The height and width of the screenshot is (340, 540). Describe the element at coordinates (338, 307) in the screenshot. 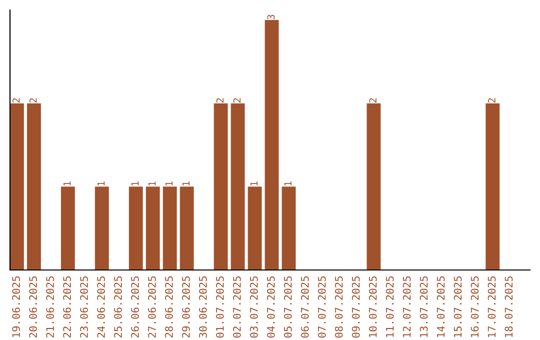

I see `x-tick-label: 08.07.2025` at that location.